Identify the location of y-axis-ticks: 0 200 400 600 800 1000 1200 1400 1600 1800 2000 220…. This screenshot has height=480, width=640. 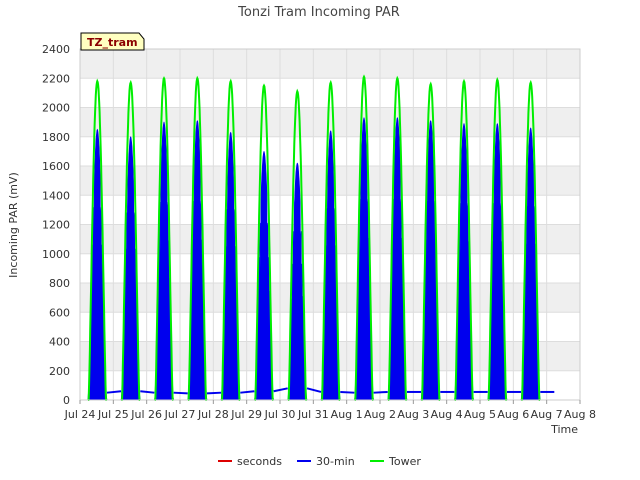
(56, 225).